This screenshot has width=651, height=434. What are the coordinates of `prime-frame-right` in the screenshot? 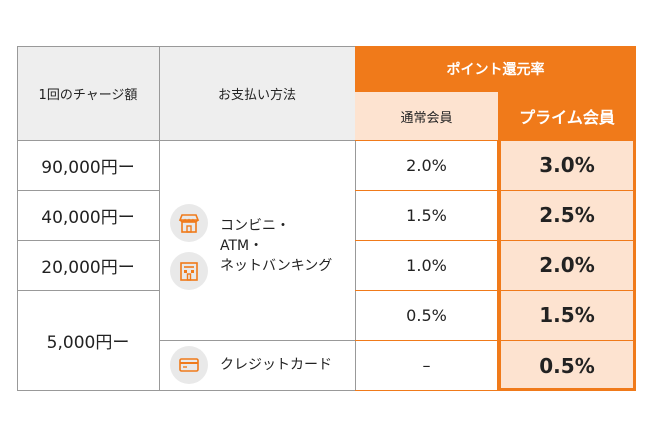 It's located at (634, 241).